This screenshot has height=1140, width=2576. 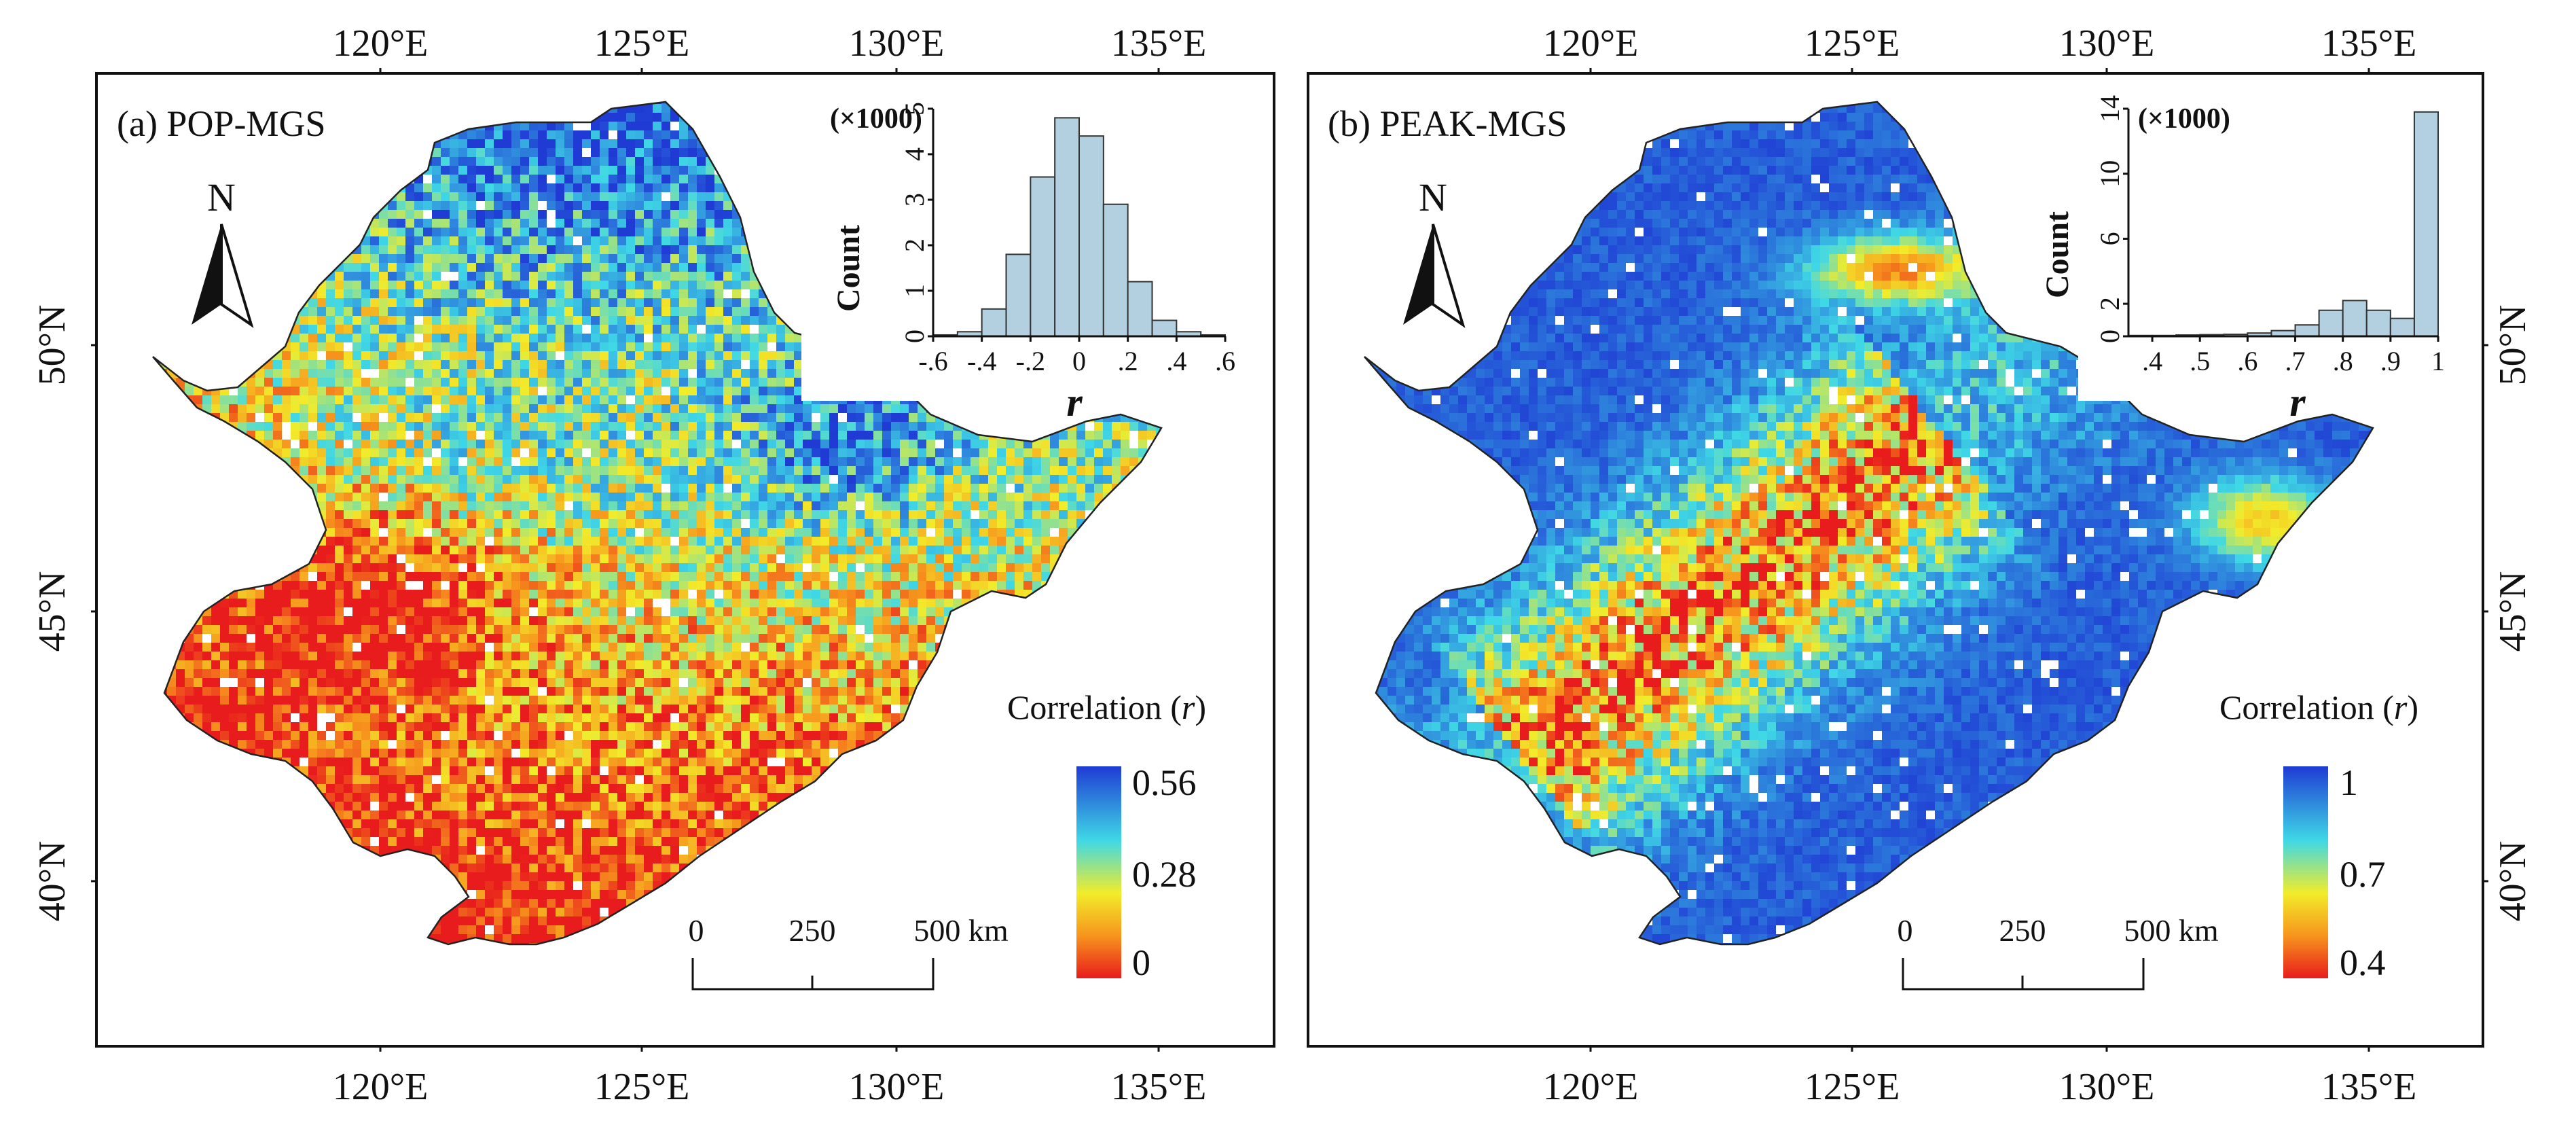 What do you see at coordinates (52, 881) in the screenshot?
I see `panel-a-lat-40: 40°N` at bounding box center [52, 881].